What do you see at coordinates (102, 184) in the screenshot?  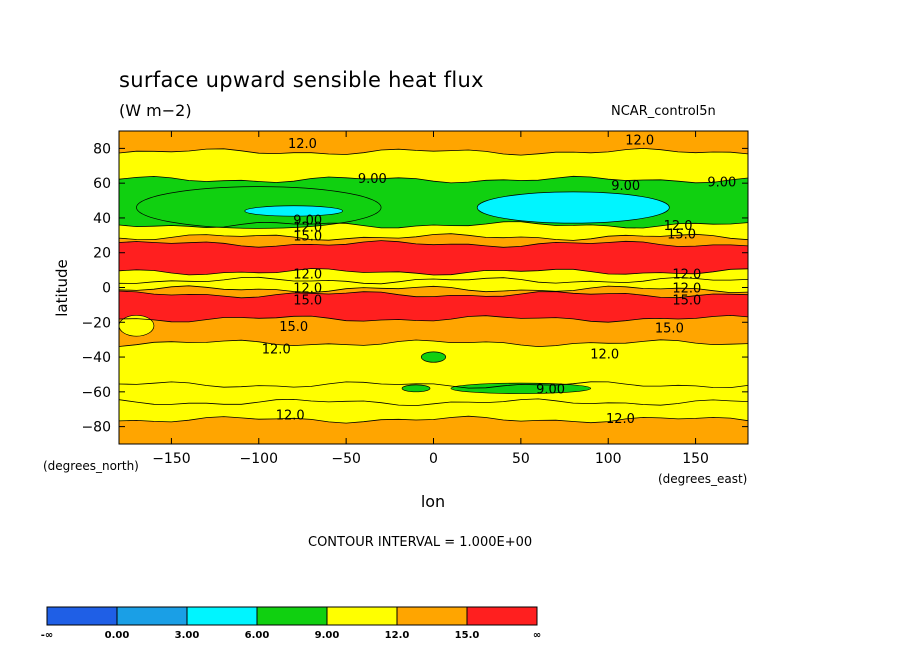 I see `y-tick-label: 60` at bounding box center [102, 184].